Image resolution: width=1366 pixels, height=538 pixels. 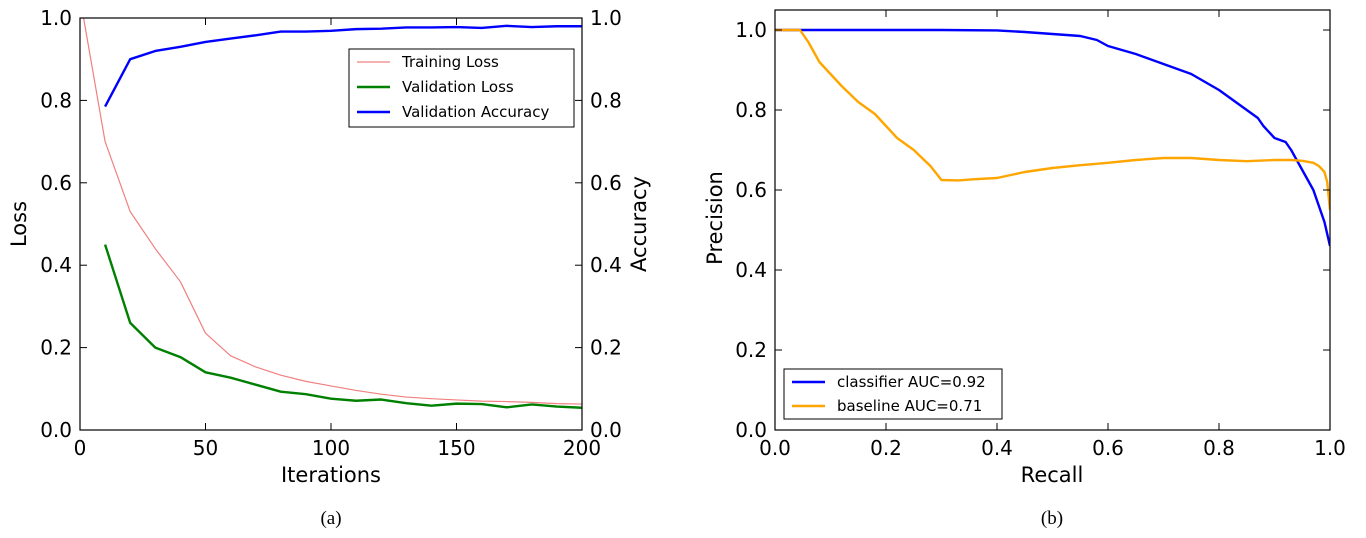 What do you see at coordinates (1330, 448) in the screenshot?
I see `panel-b-xtick-label: 1.0` at bounding box center [1330, 448].